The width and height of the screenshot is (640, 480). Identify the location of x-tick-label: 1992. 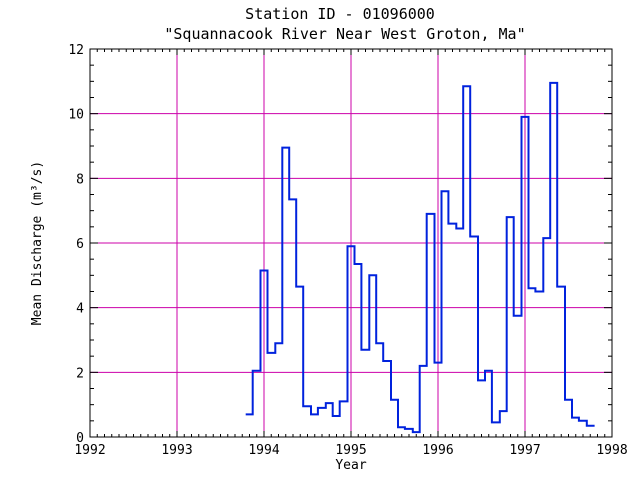
(89, 450).